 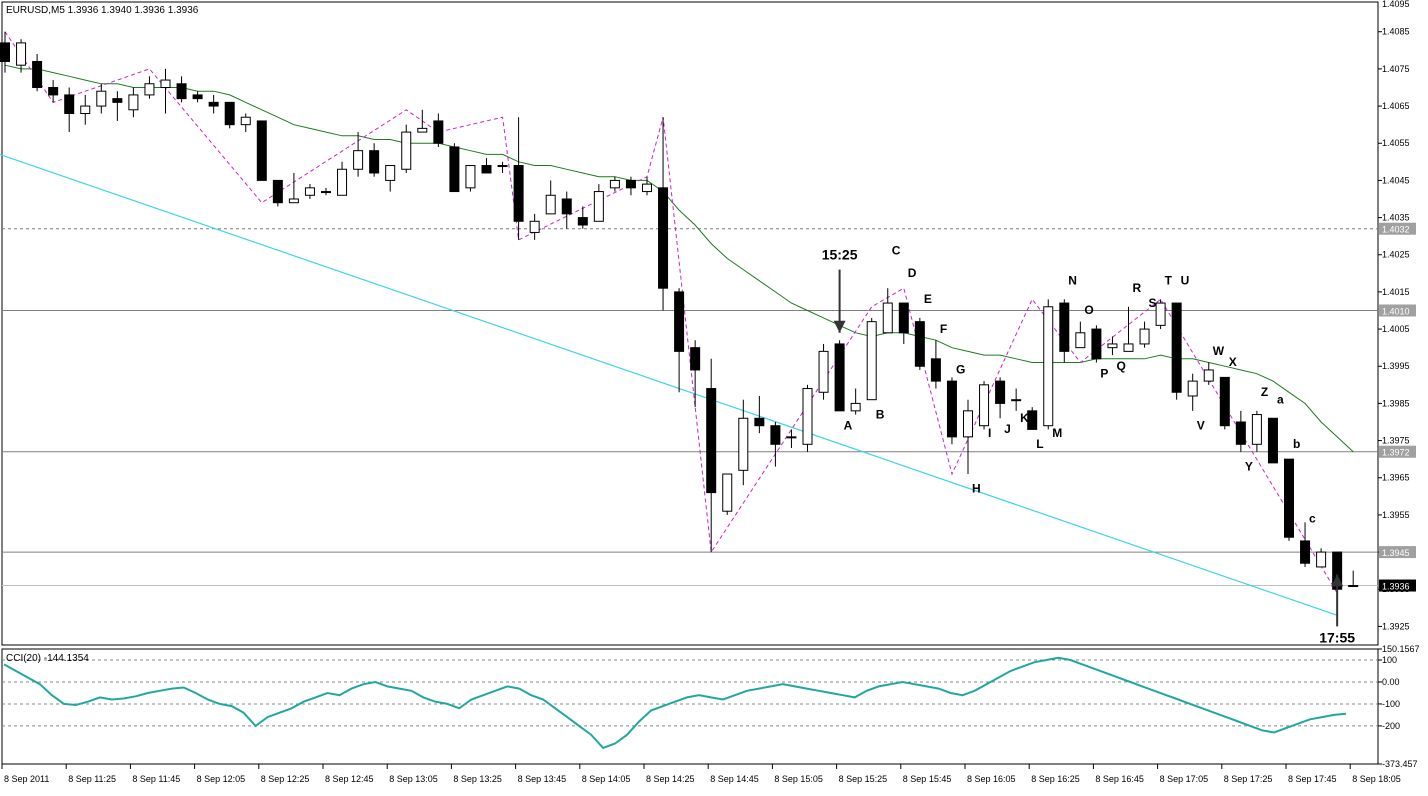 What do you see at coordinates (1396, 230) in the screenshot?
I see `level-price-label: 1.4032` at bounding box center [1396, 230].